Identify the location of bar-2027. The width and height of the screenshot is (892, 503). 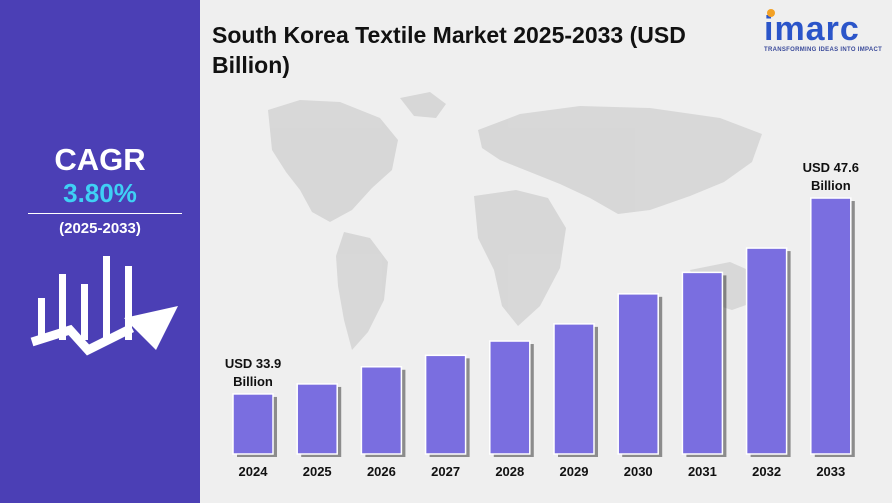
(445, 404).